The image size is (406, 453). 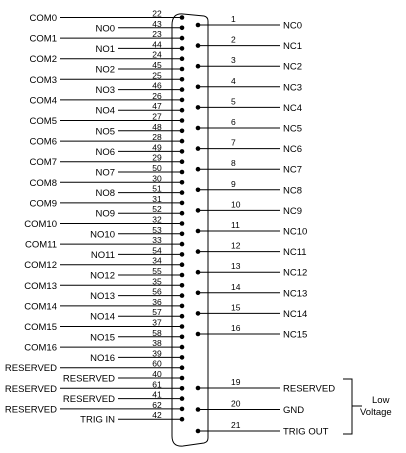 I want to click on pin-42-trig-in-contact, so click(x=182, y=419).